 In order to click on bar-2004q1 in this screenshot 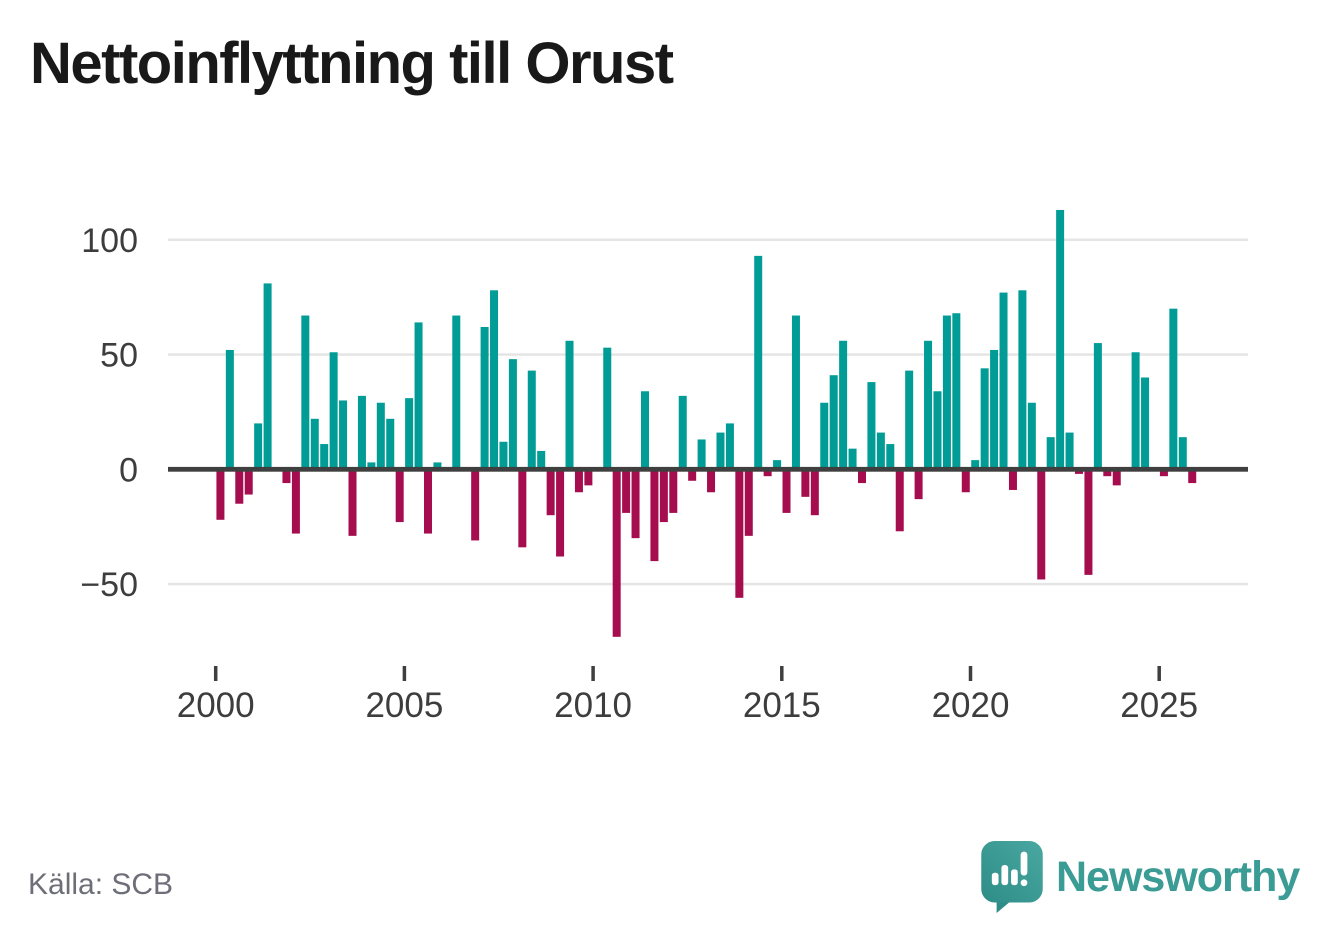, I will do `click(371, 466)`.